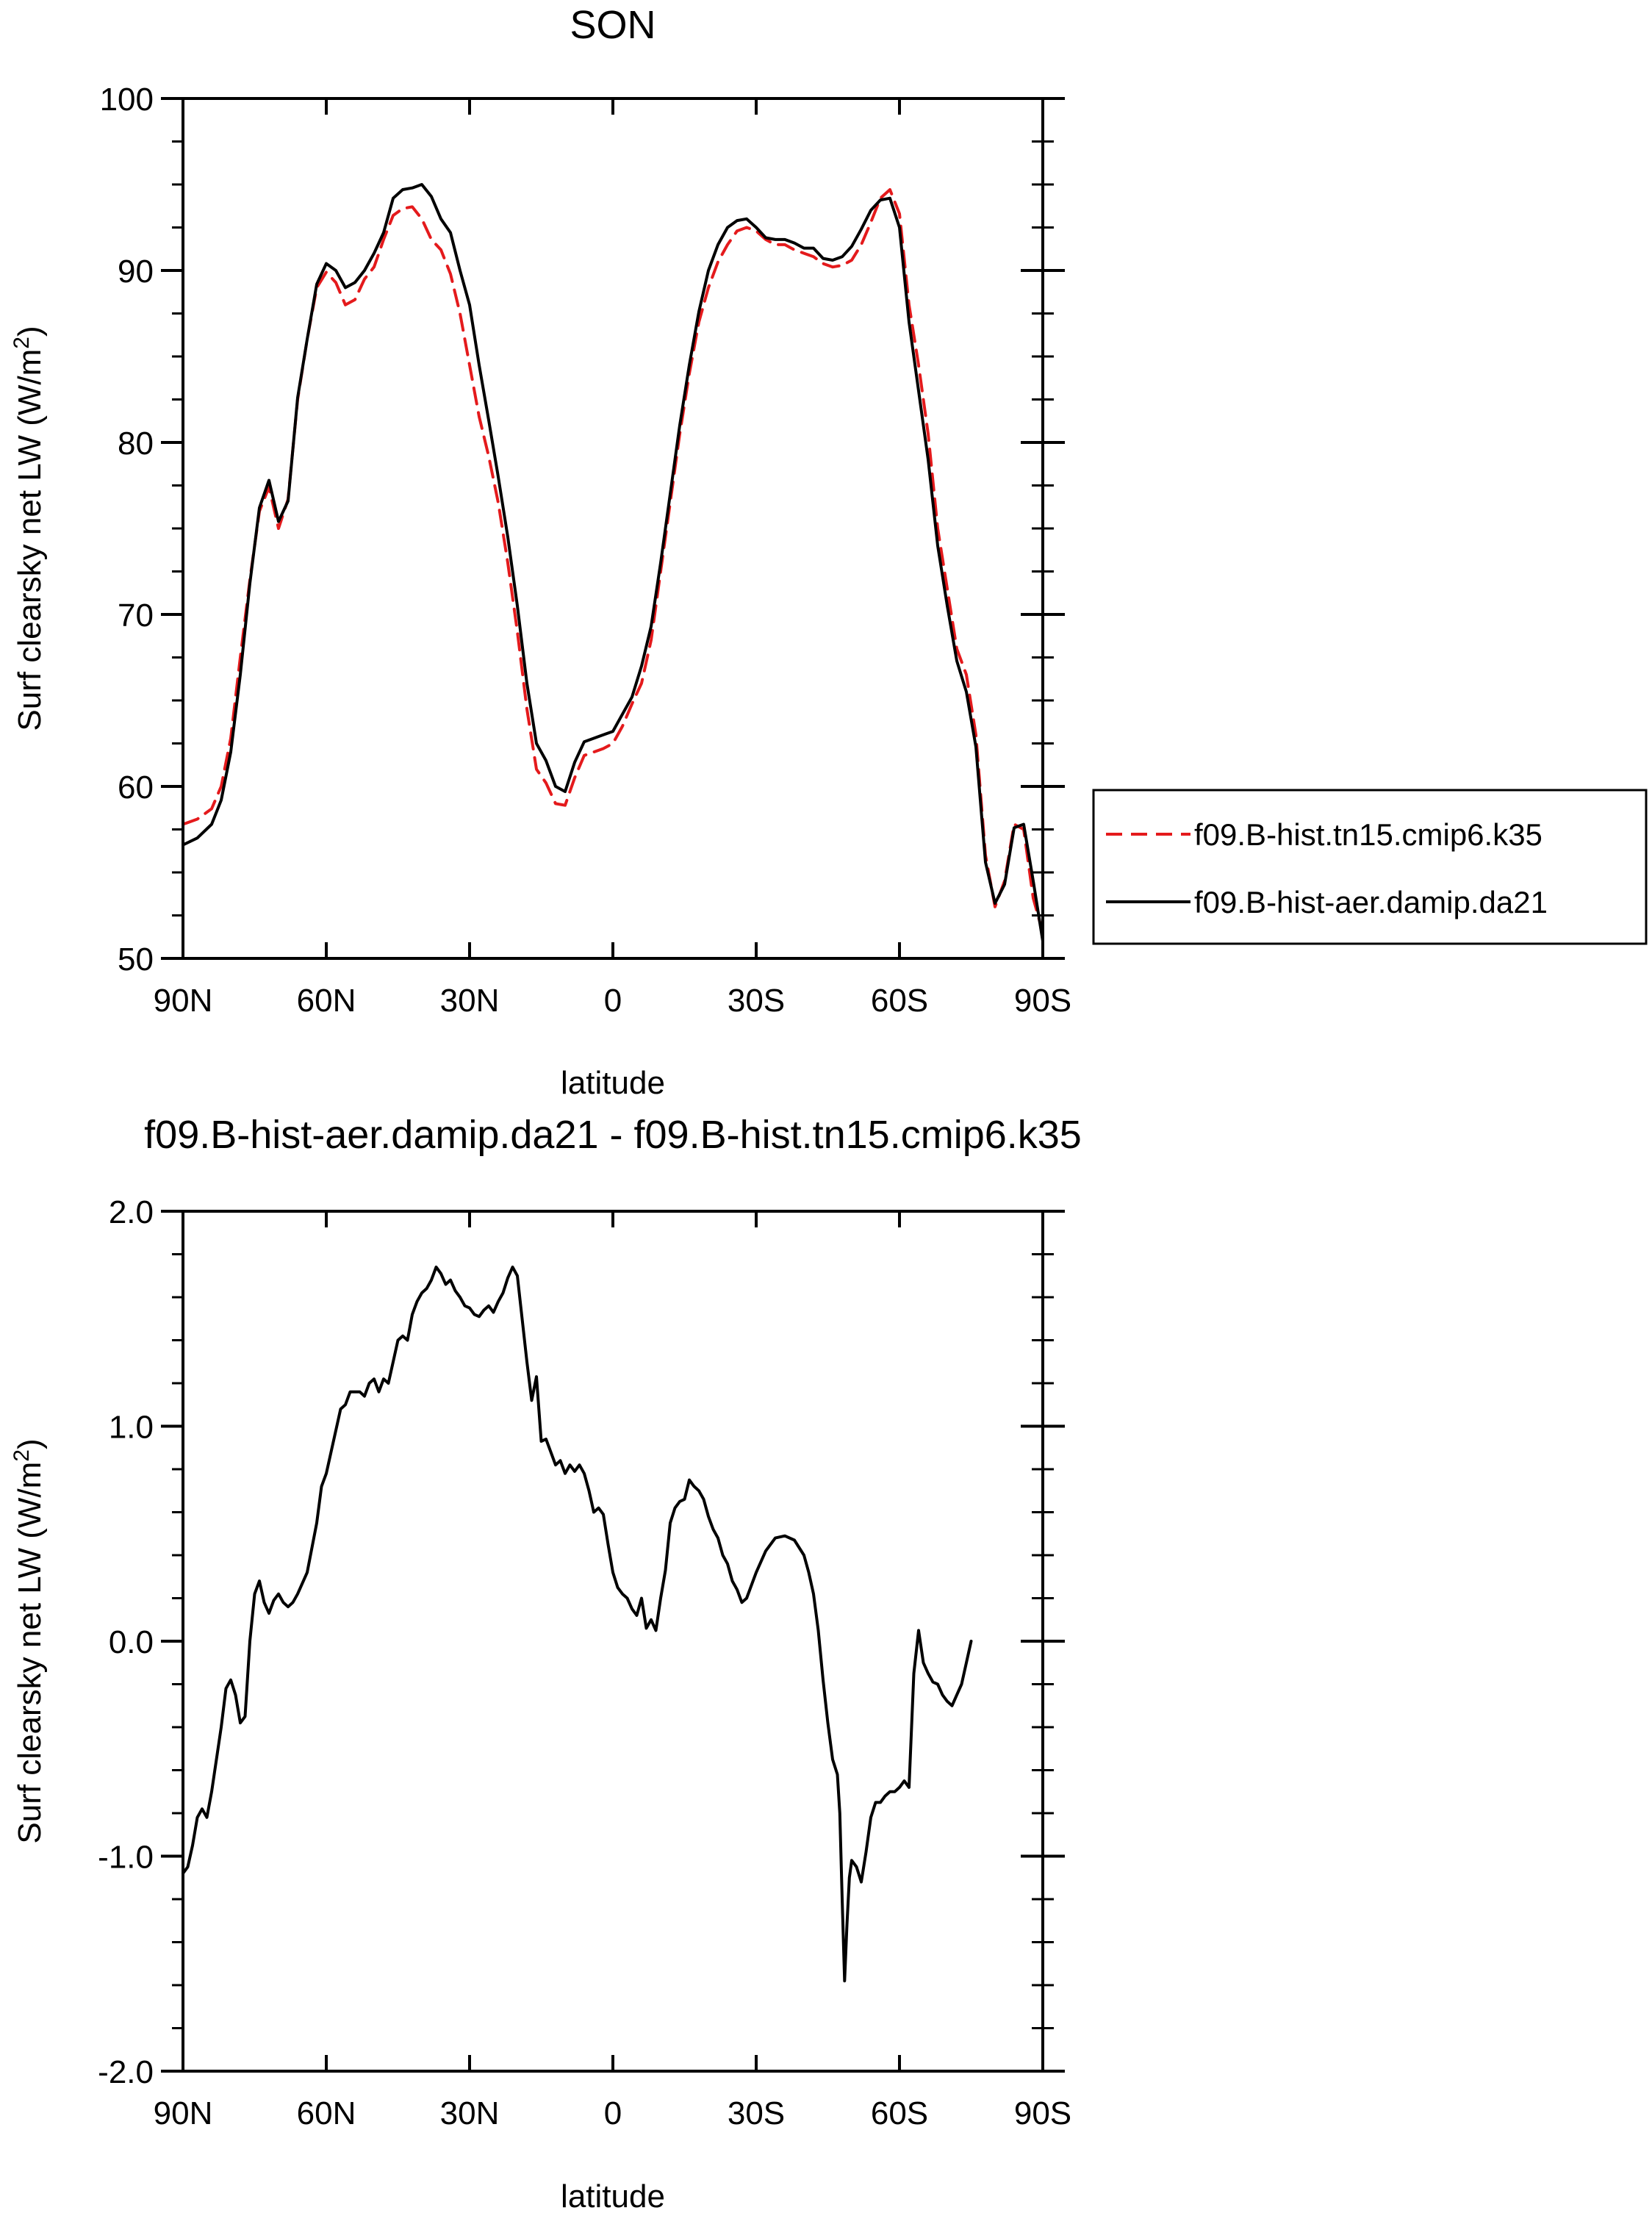 This screenshot has height=2213, width=1652. Describe the element at coordinates (30, 331) in the screenshot. I see `top-y-axis-title-suffix: )` at that location.